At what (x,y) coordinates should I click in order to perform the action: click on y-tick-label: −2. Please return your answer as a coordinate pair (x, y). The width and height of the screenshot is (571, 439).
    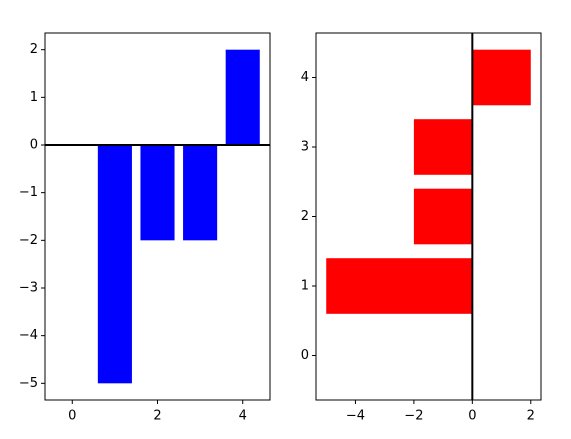
    Looking at the image, I should click on (28, 240).